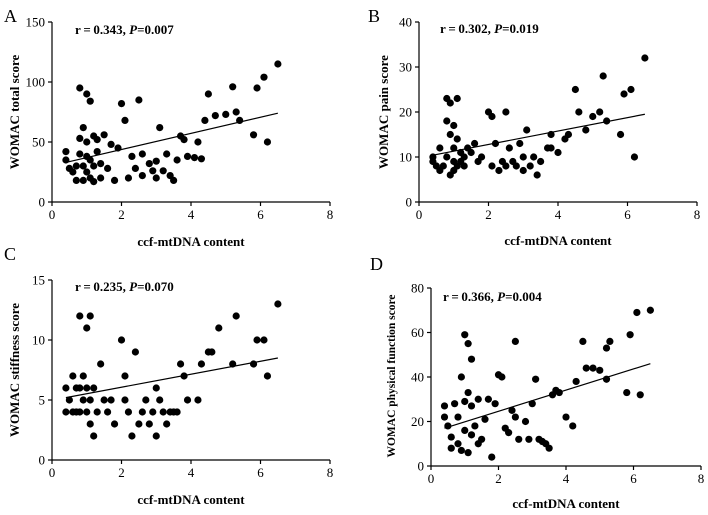  What do you see at coordinates (36, 82) in the screenshot?
I see `panel-a-y-tick-label: 100` at bounding box center [36, 82].